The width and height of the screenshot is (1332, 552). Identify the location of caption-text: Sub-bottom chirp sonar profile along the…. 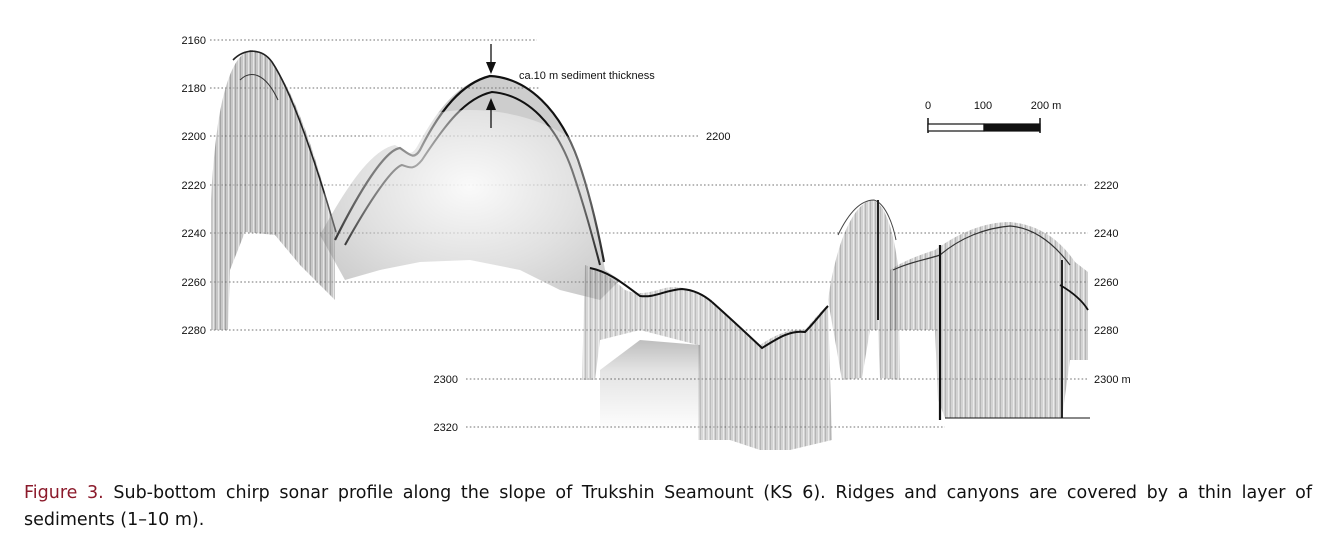
(668, 506).